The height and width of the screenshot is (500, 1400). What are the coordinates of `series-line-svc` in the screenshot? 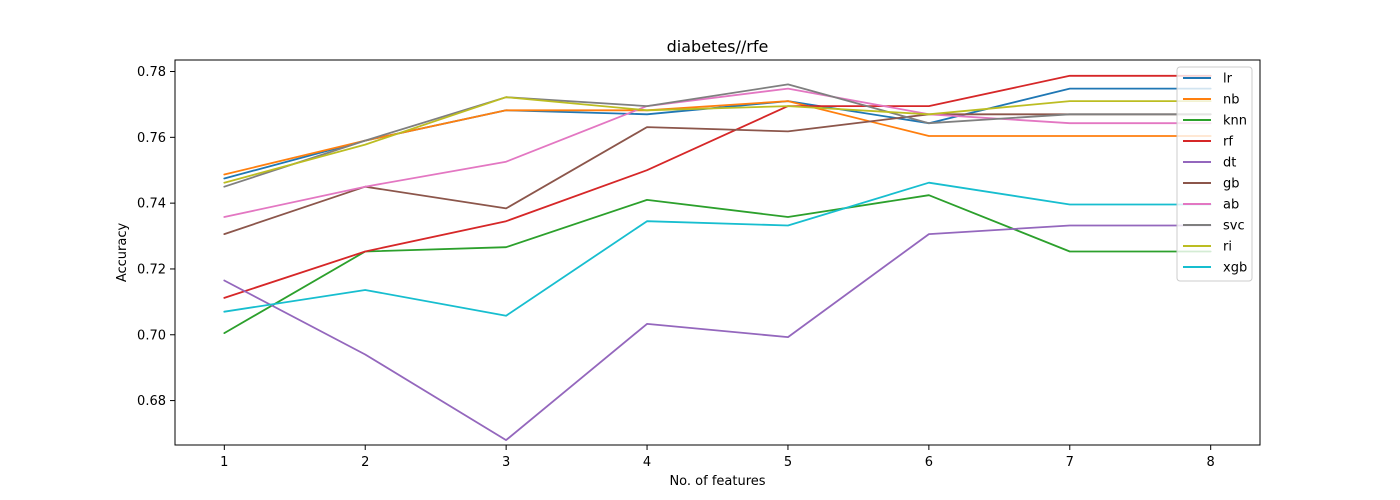 It's located at (717, 135).